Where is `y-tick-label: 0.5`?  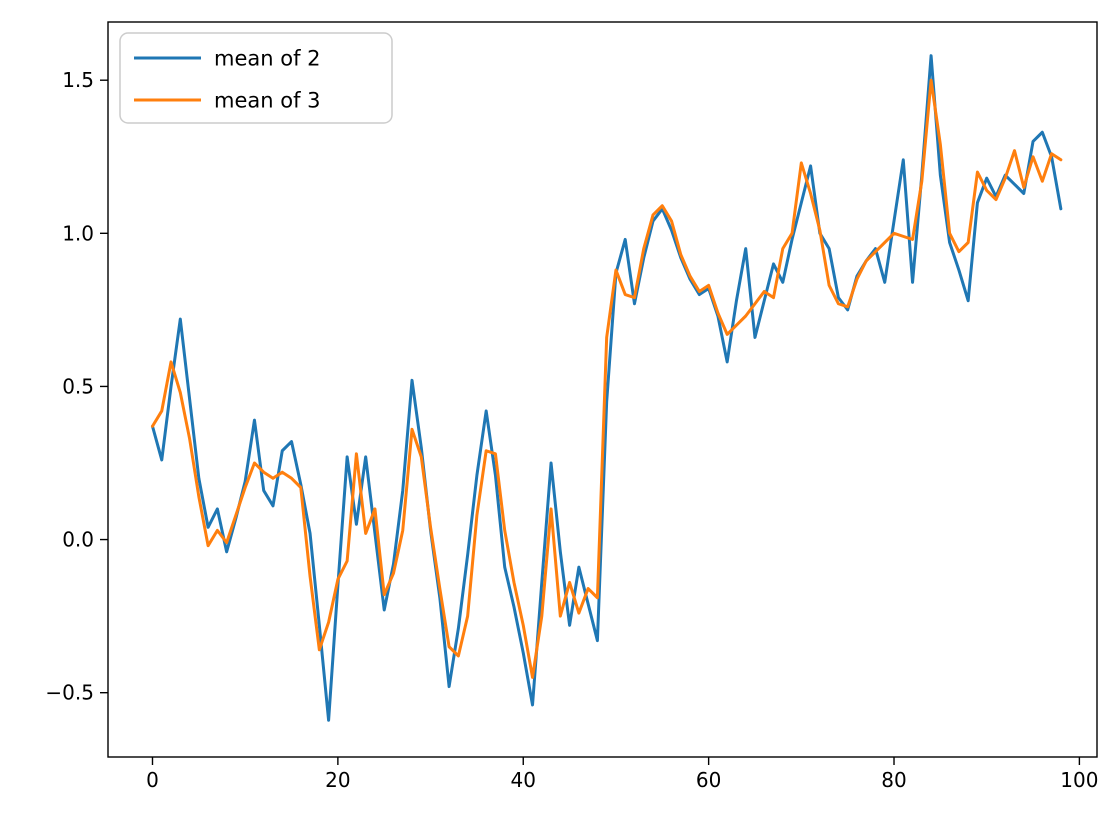 y-tick-label: 0.5 is located at coordinates (78, 386).